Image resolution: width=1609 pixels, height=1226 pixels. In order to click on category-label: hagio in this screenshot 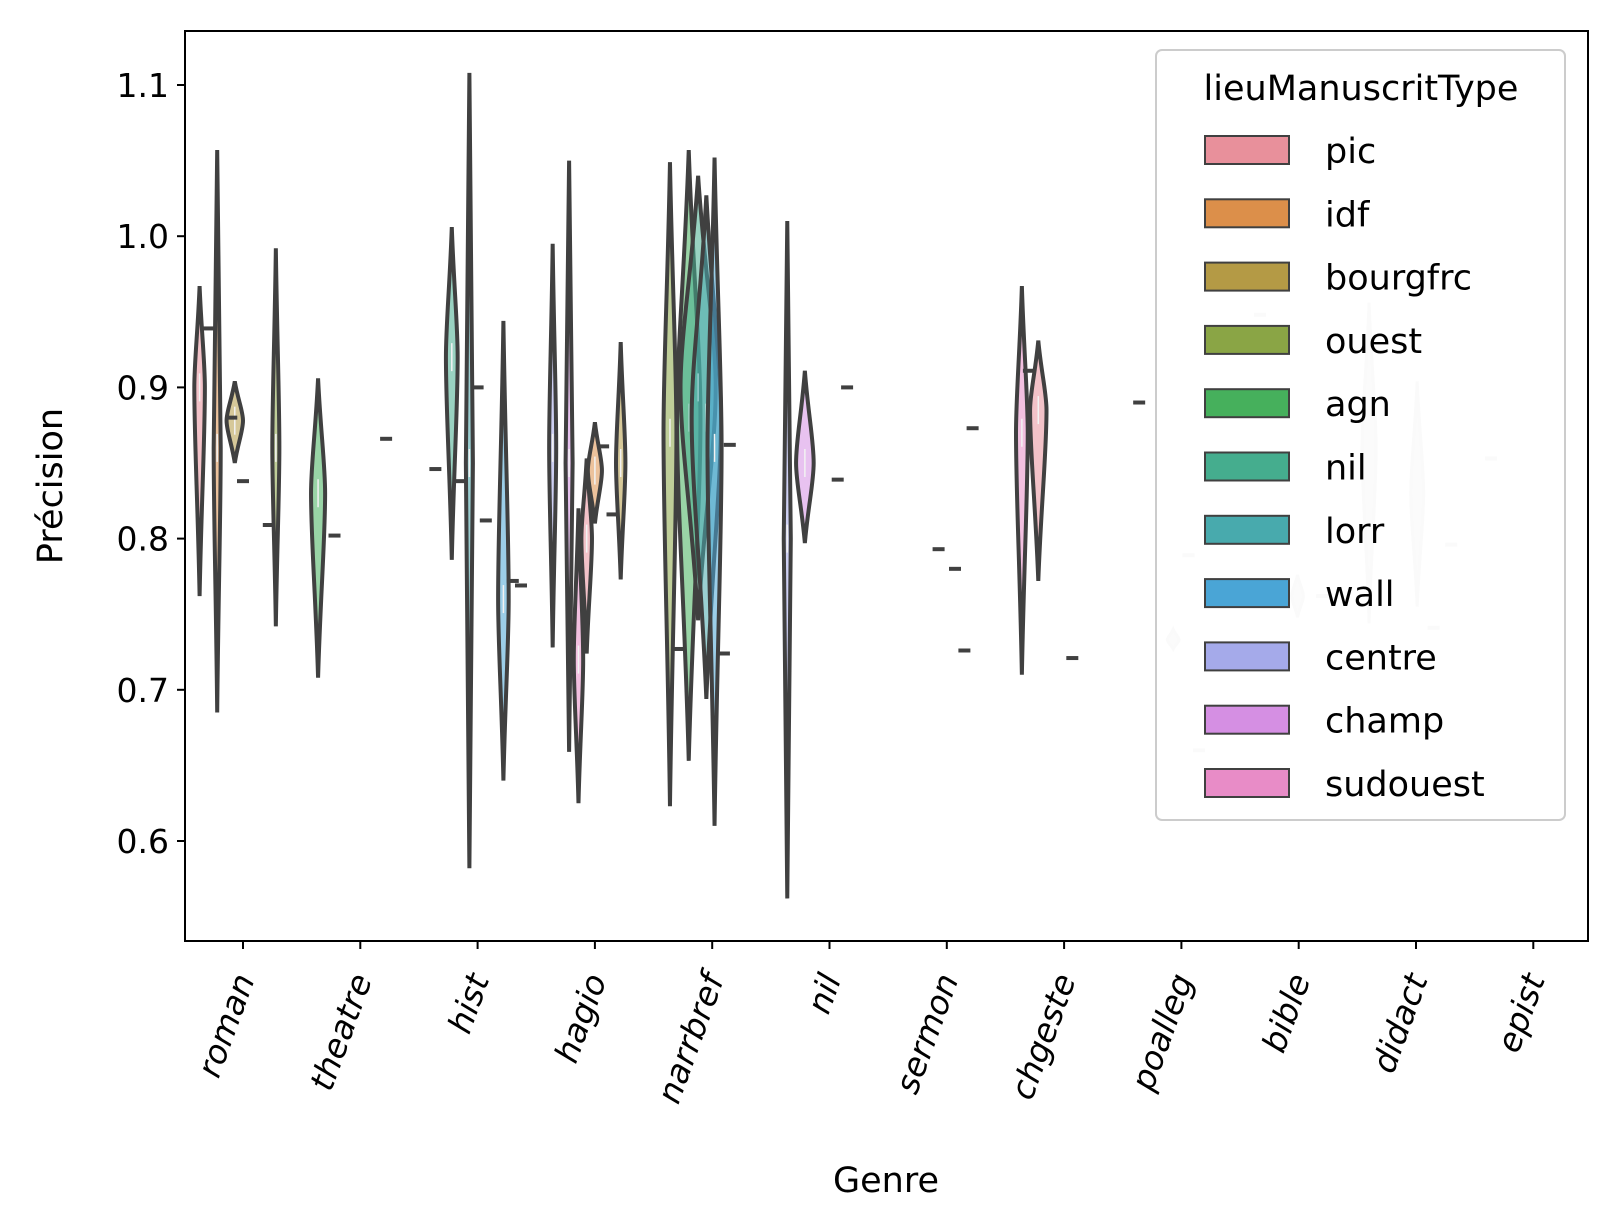, I will do `click(580, 1017)`.